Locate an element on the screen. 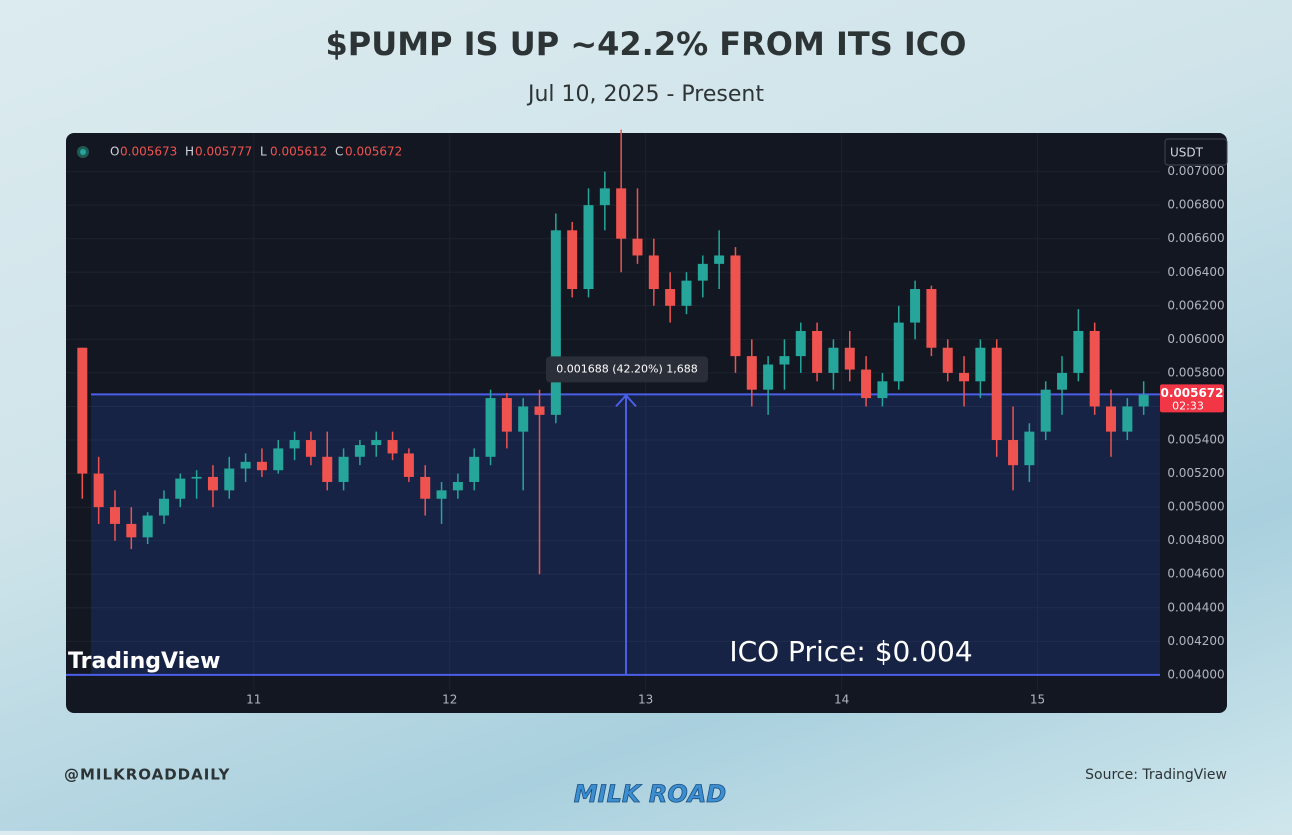  y-tick-label: 0.005800 is located at coordinates (1195, 372).